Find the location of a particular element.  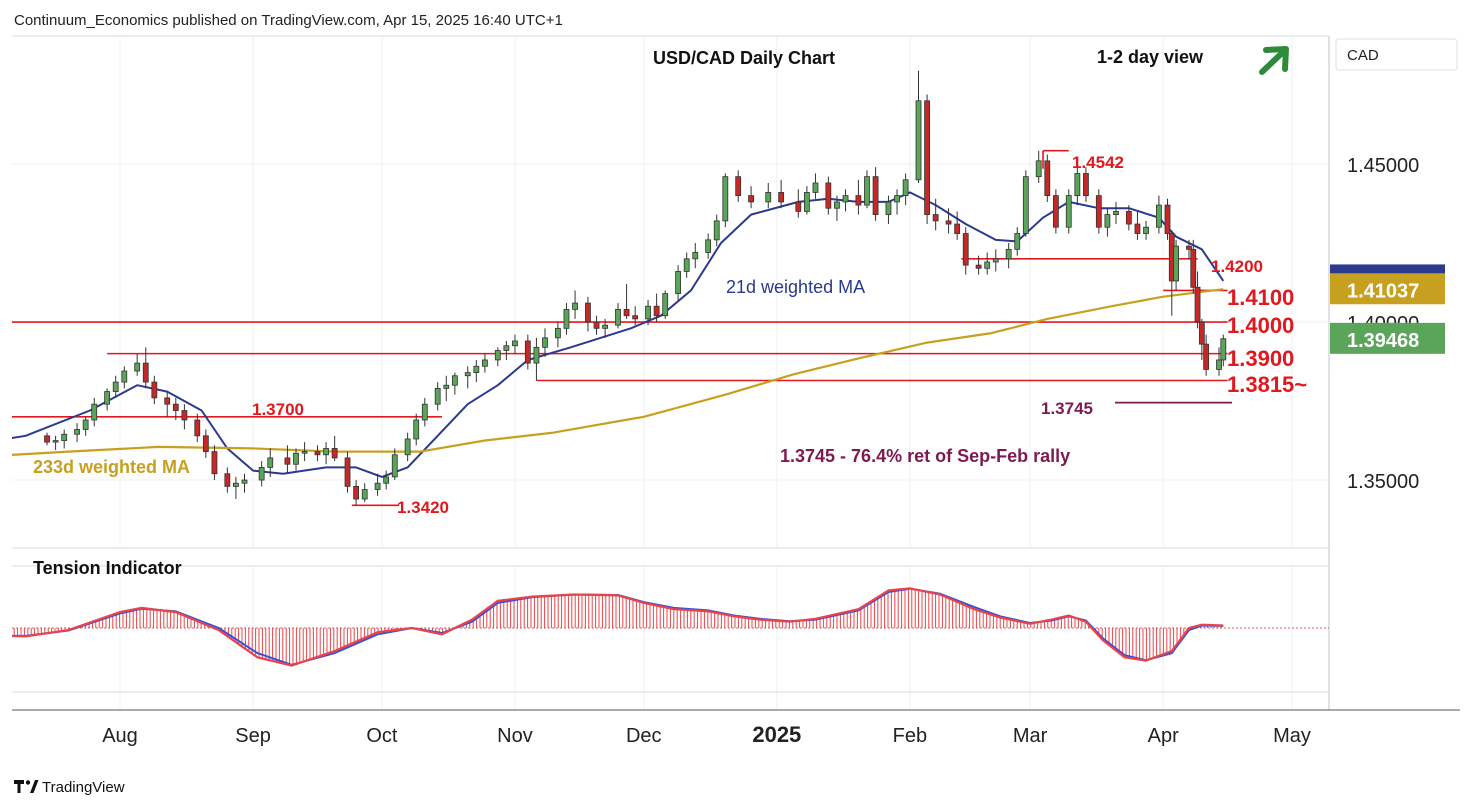

time-tick-label: Dec is located at coordinates (644, 736).